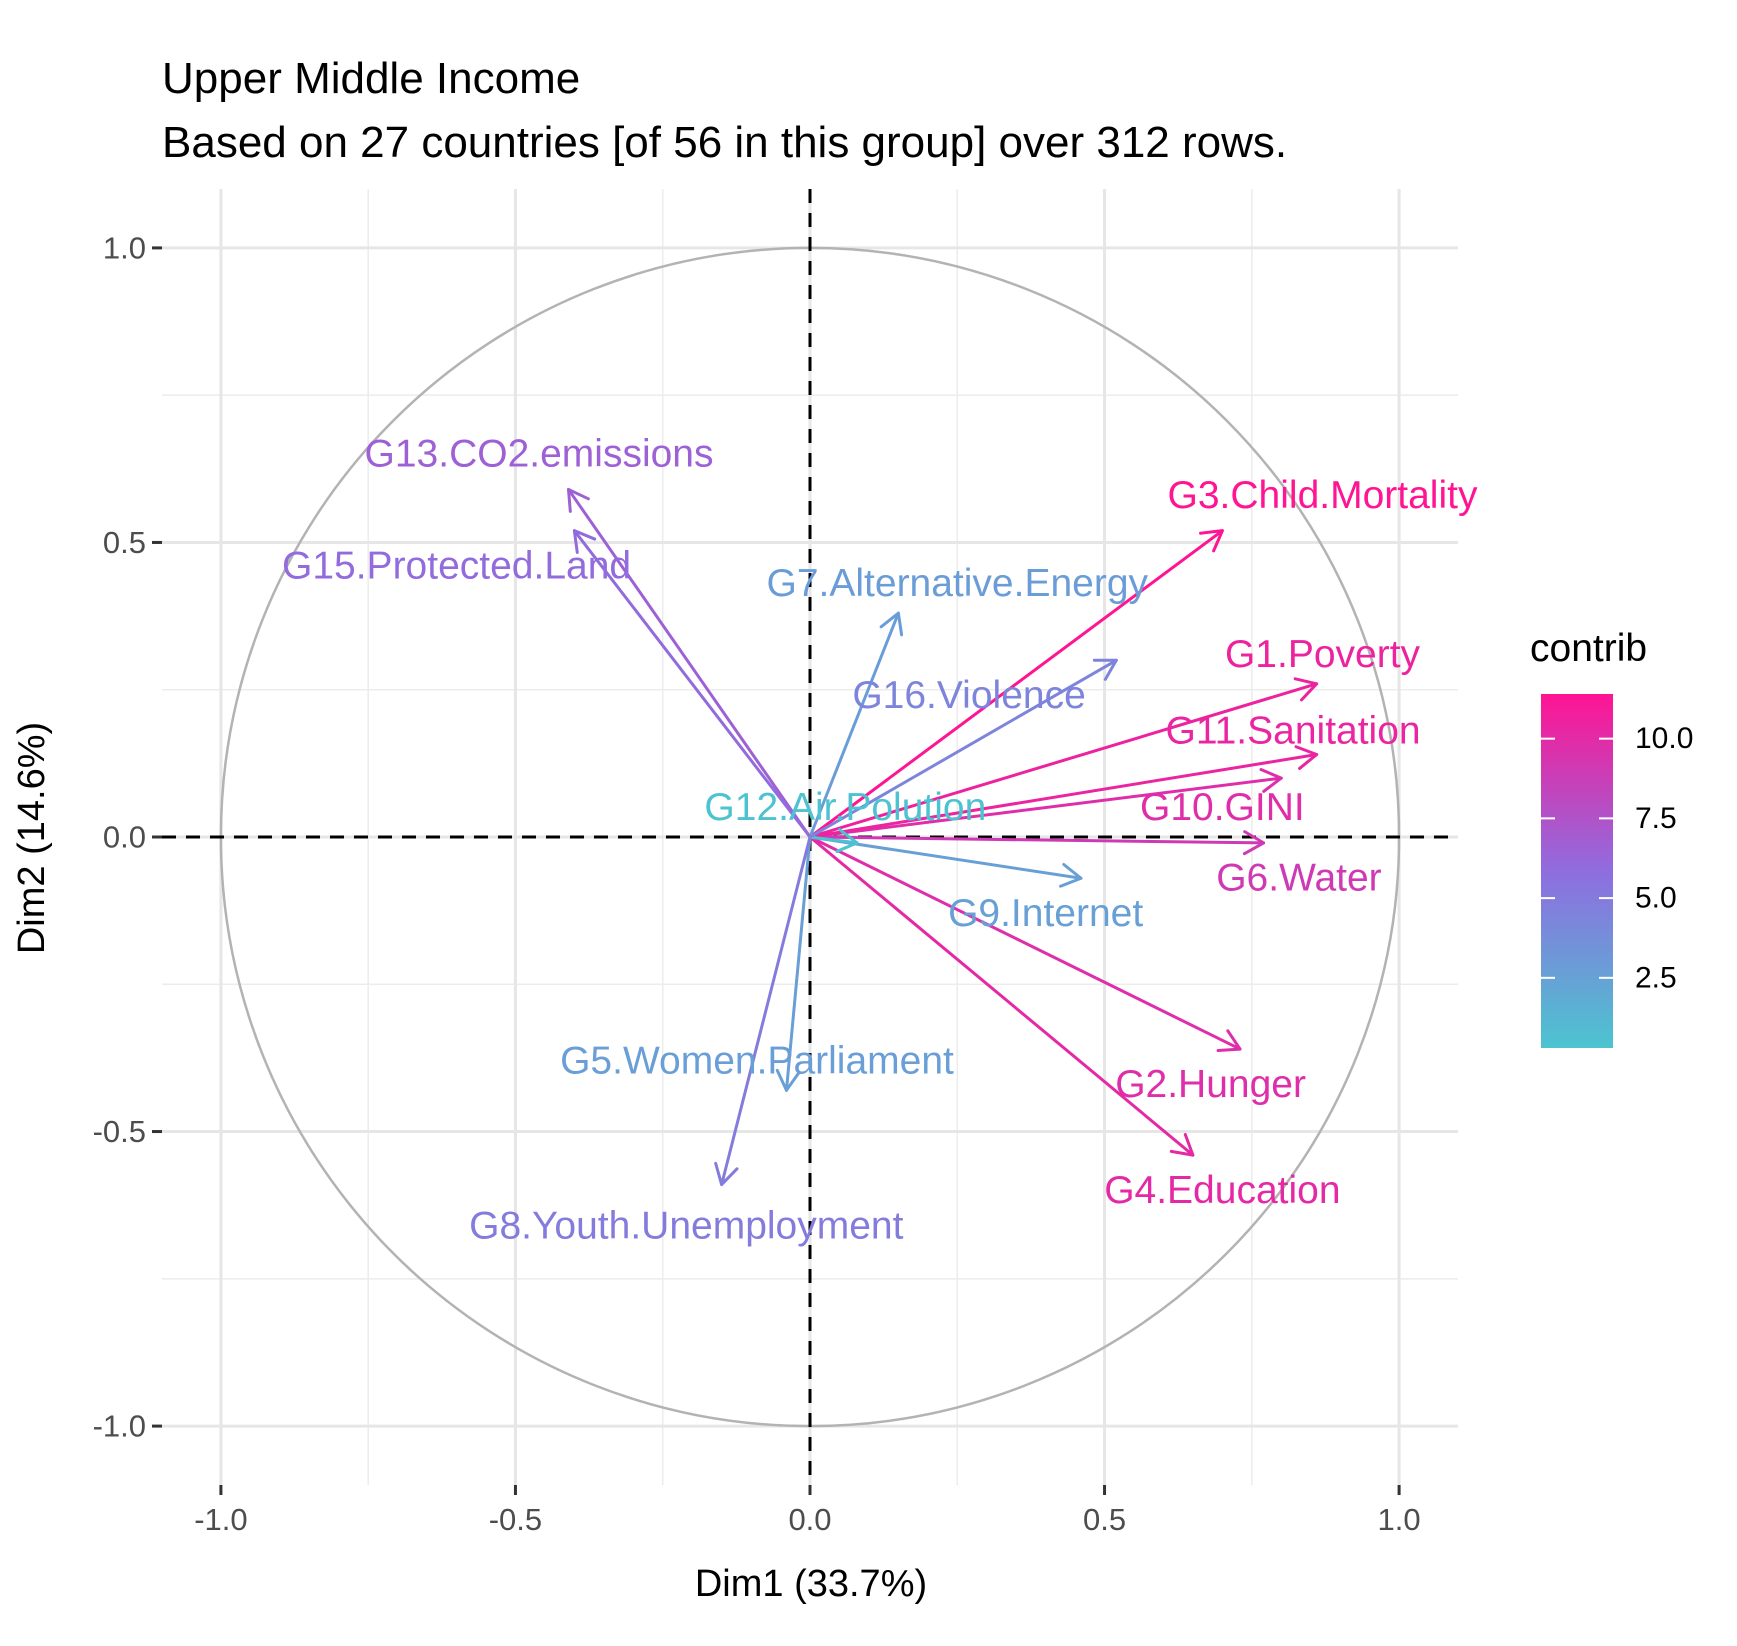 The width and height of the screenshot is (1737, 1646). I want to click on x-tick-label: 1.0, so click(1399, 1519).